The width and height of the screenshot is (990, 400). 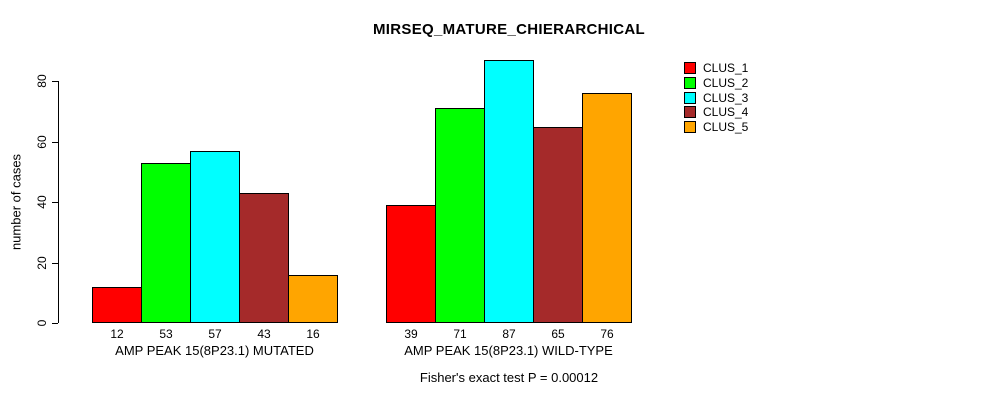 What do you see at coordinates (264, 334) in the screenshot?
I see `bar-value-label: 43` at bounding box center [264, 334].